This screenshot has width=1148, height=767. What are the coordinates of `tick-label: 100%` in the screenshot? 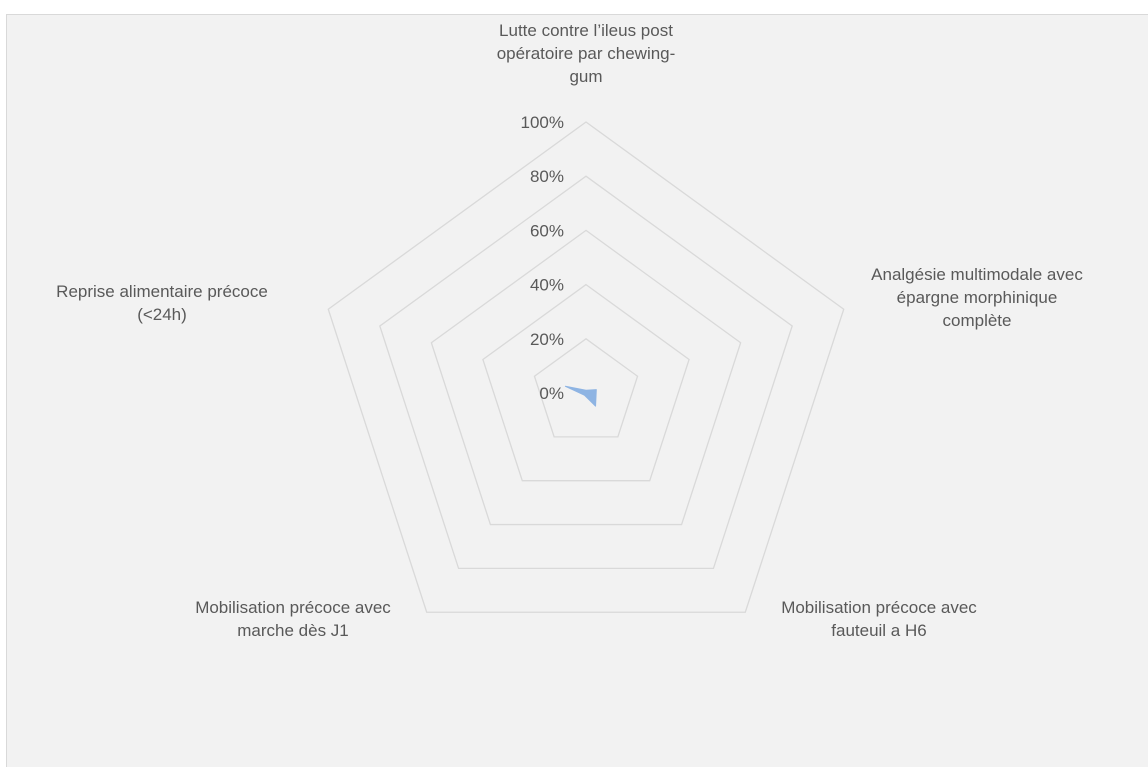 It's located at (542, 122).